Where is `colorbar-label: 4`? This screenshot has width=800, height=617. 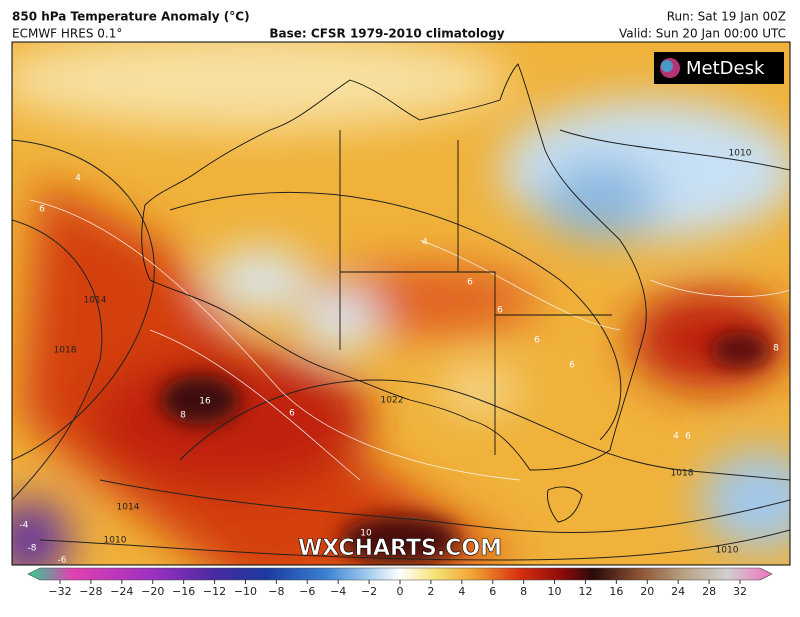 colorbar-label: 4 is located at coordinates (461, 591).